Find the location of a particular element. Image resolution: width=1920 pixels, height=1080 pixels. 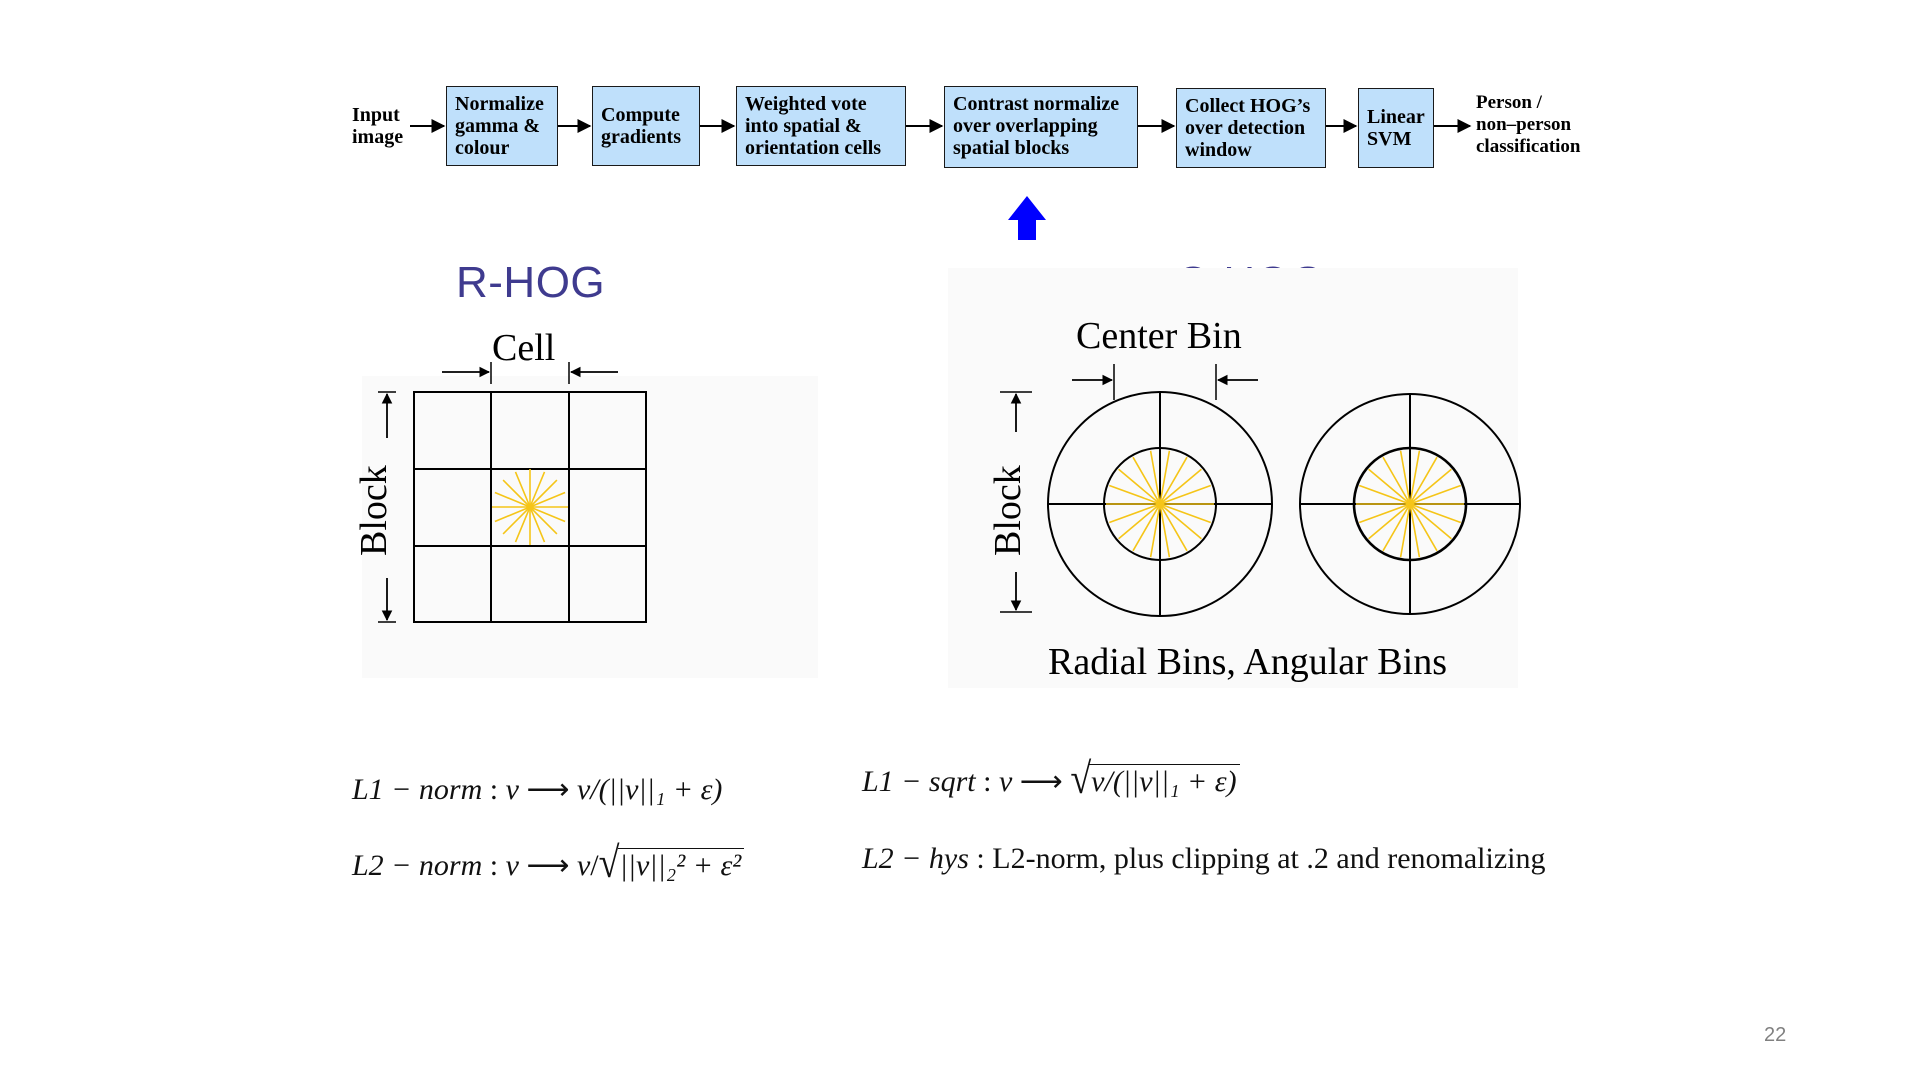

pipeline-step-collect-hog: Collect HOG’s over detection window is located at coordinates (1251, 128).